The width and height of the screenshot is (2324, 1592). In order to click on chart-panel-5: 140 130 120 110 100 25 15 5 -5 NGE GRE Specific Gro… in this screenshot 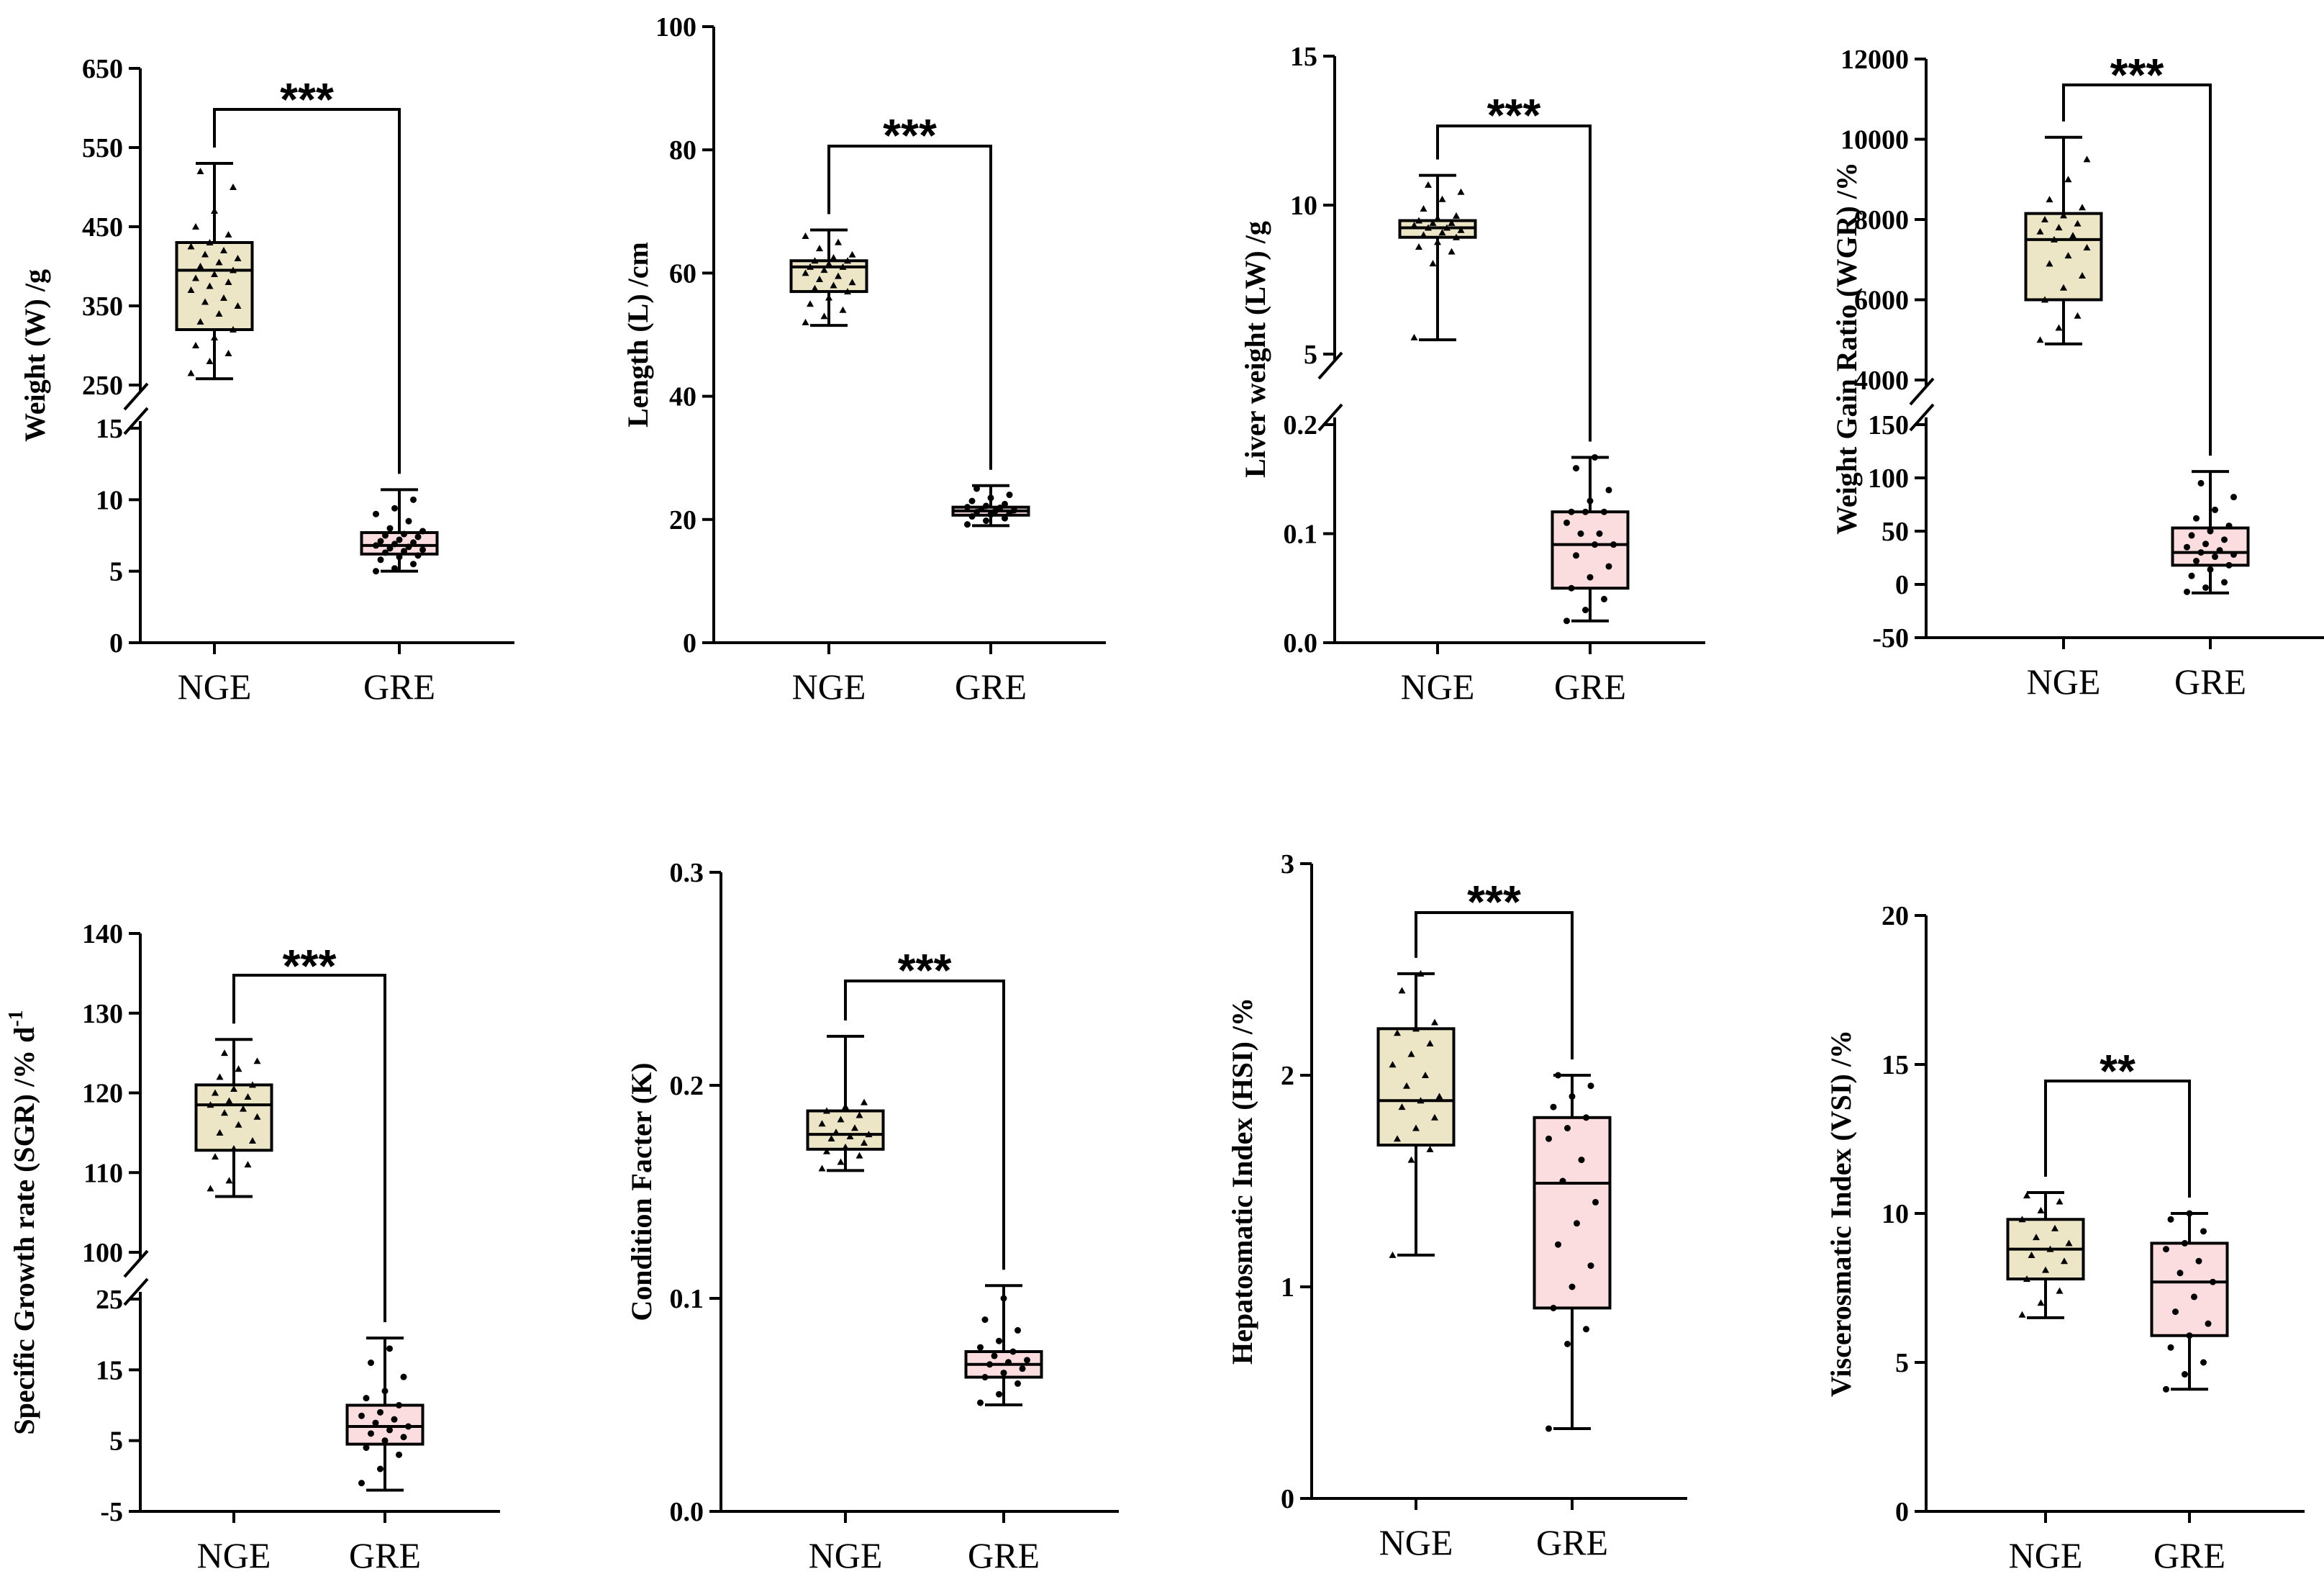, I will do `click(252, 1247)`.